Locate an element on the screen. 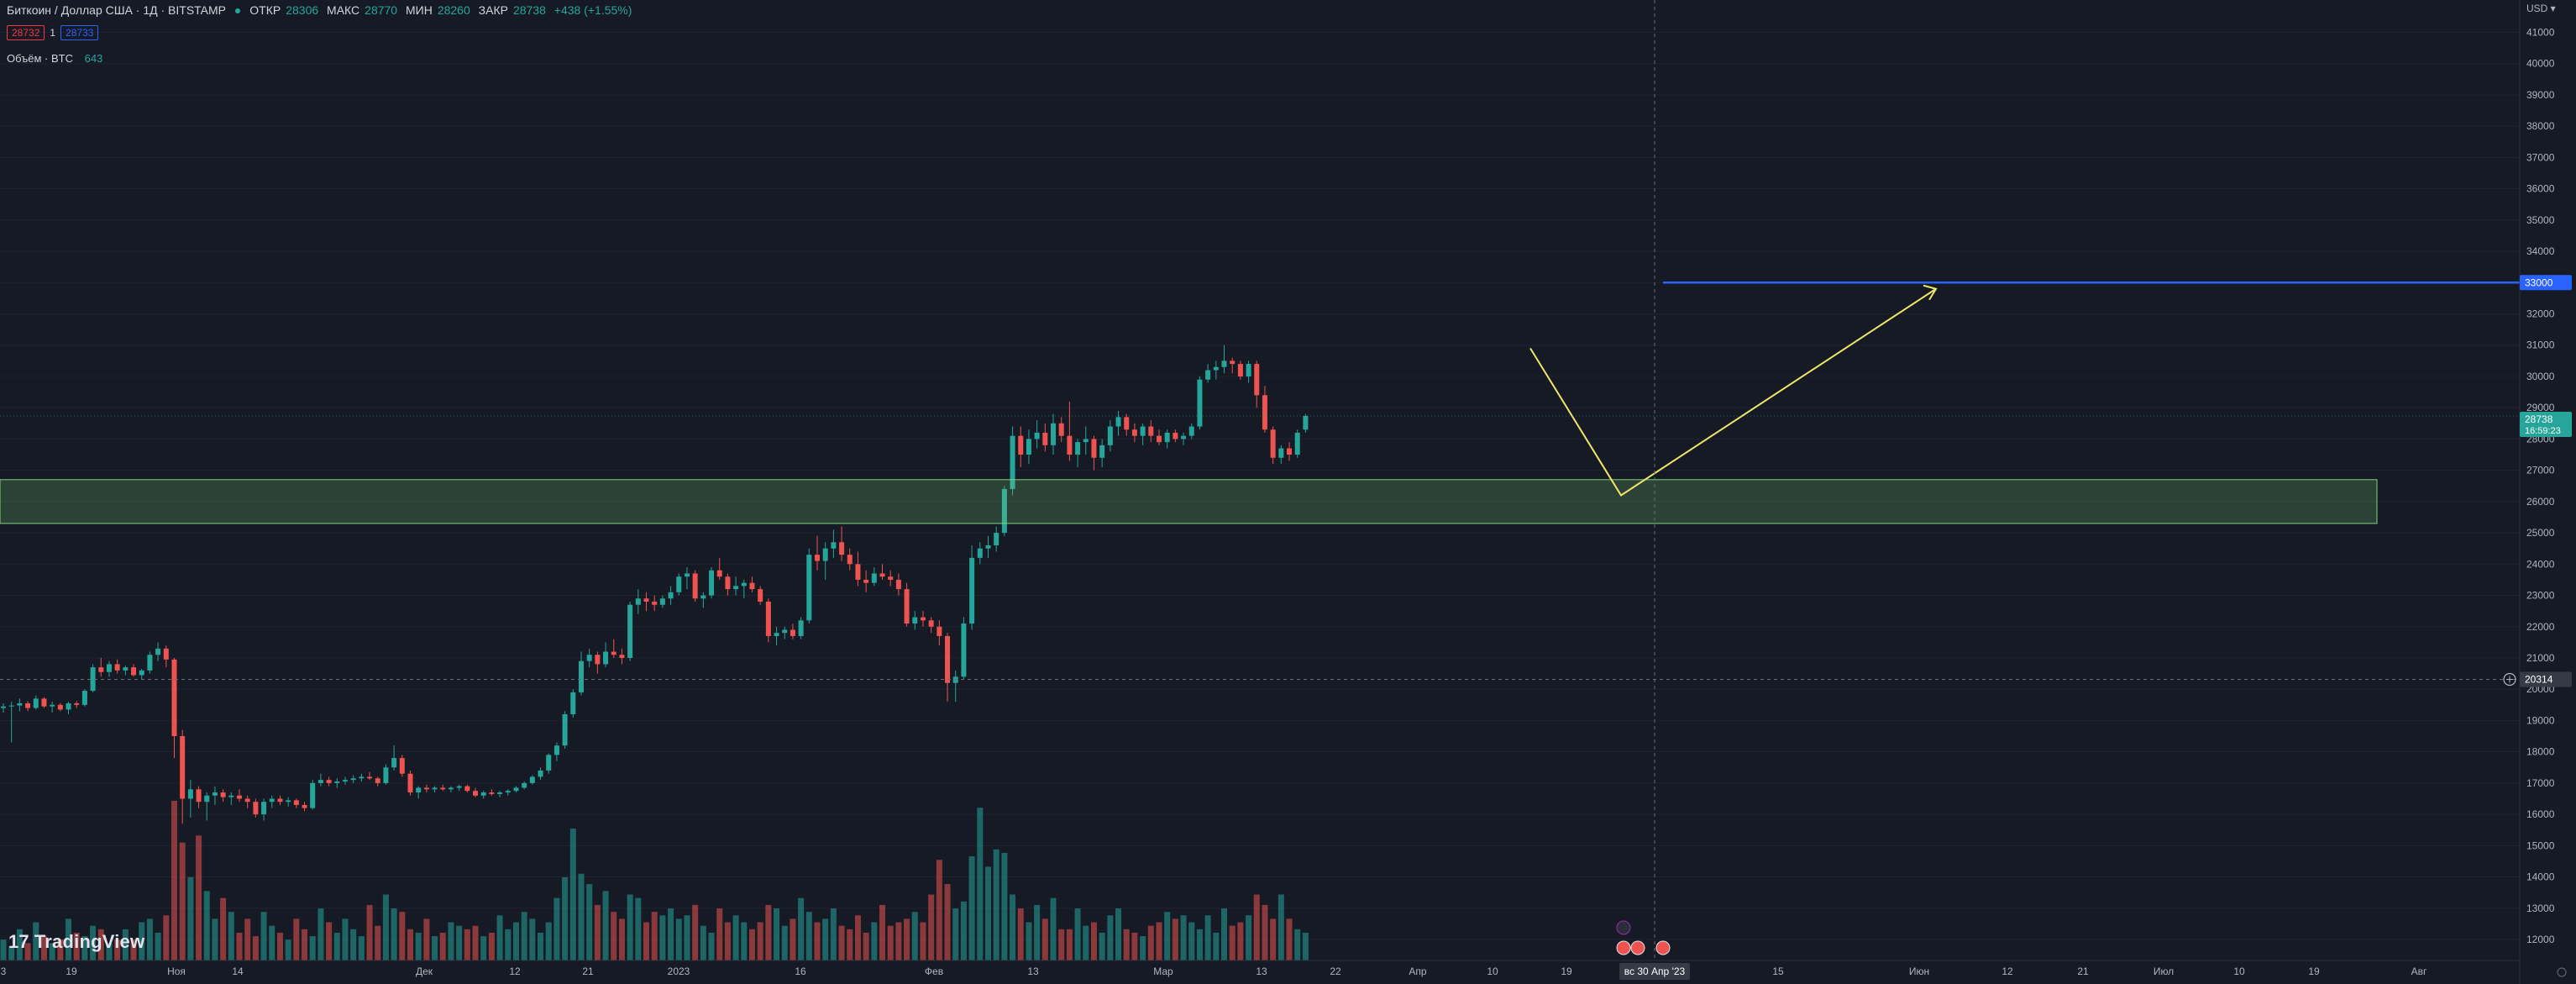 This screenshot has width=2576, height=984. high-label: МАКС is located at coordinates (343, 10).